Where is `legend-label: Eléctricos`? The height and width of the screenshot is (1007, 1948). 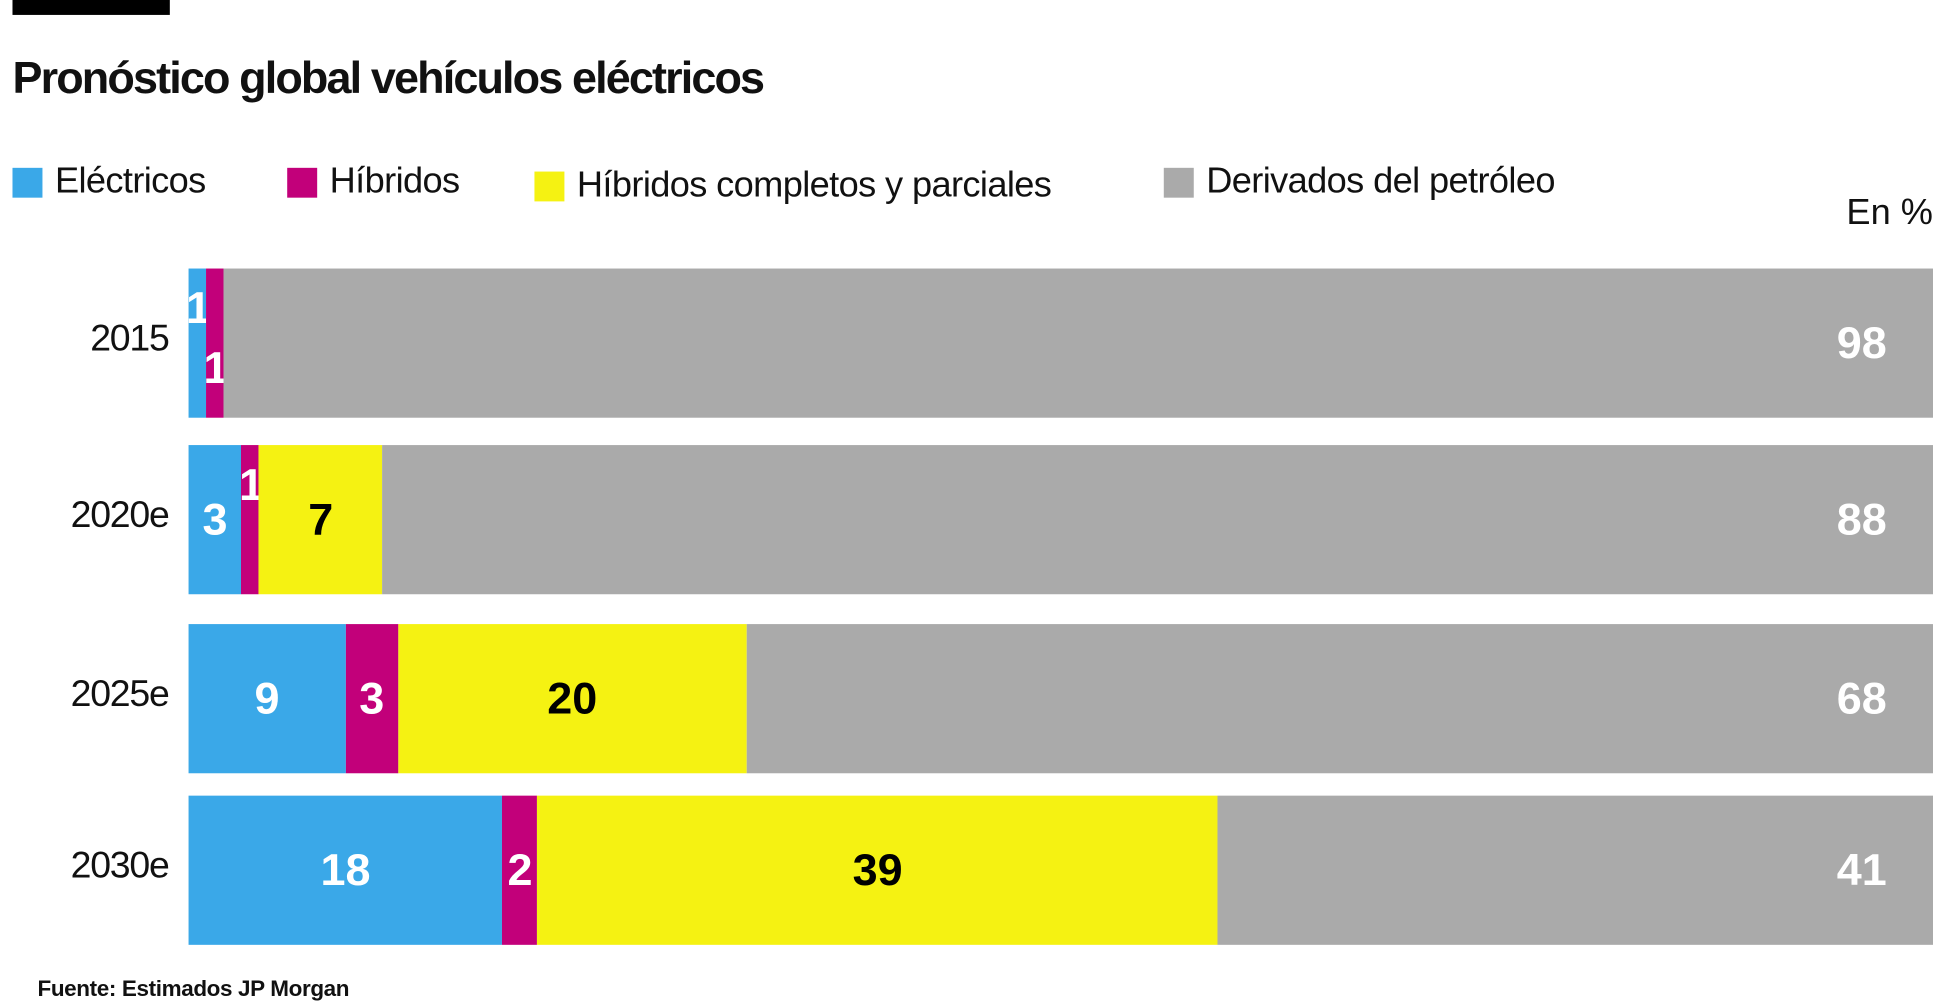
legend-label: Eléctricos is located at coordinates (130, 181).